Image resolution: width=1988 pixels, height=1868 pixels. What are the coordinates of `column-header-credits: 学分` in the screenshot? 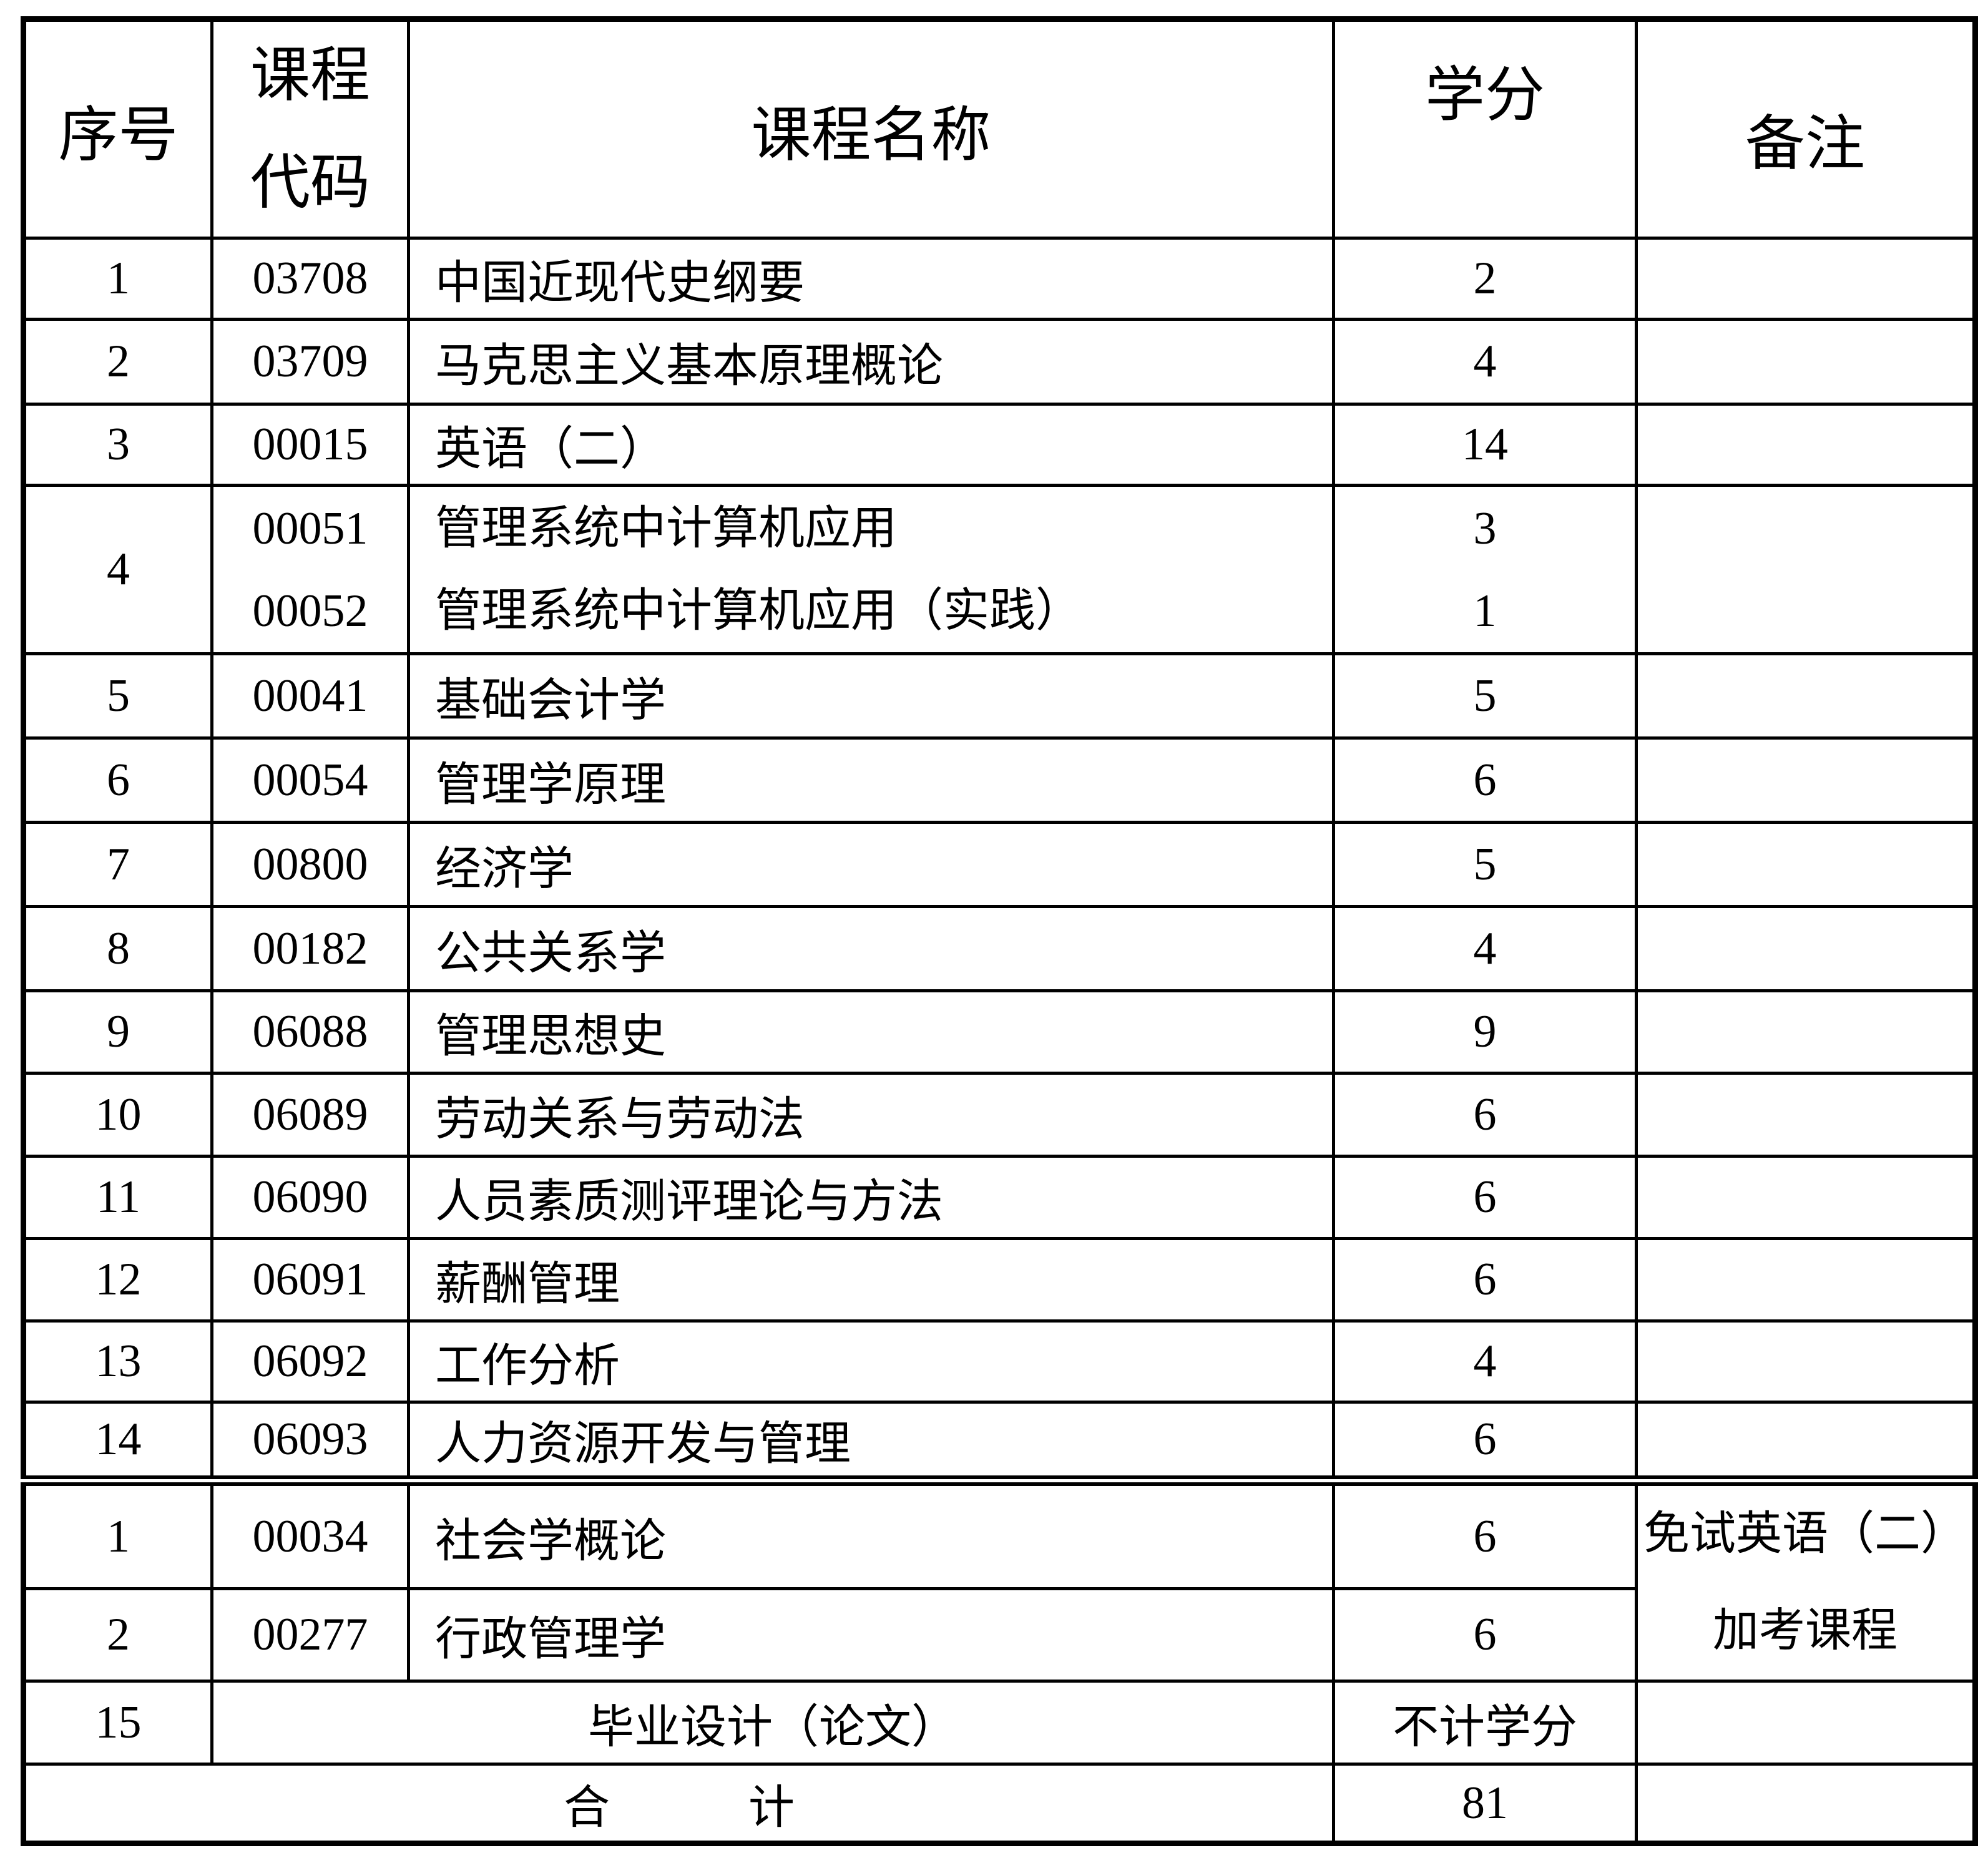 It's located at (1485, 128).